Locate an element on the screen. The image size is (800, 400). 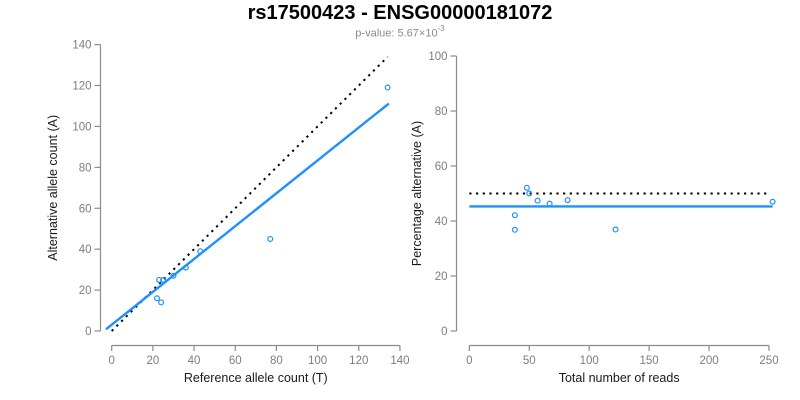
y-axis-title: Percentage alternative (A) is located at coordinates (417, 193).